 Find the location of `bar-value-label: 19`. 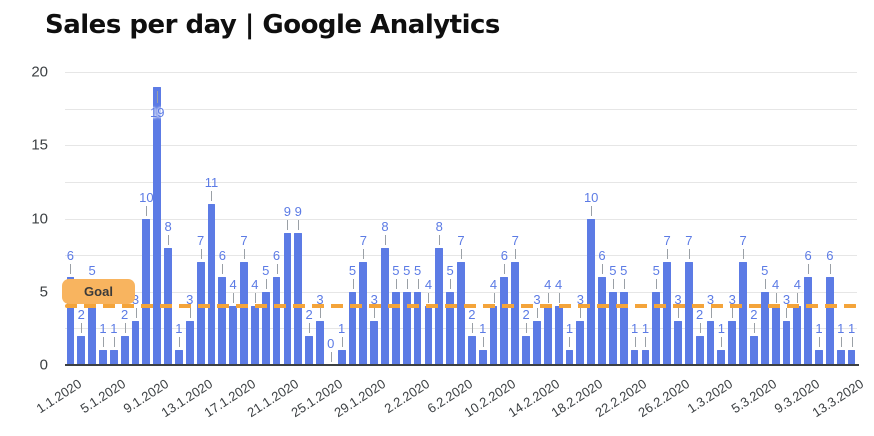

bar-value-label: 19 is located at coordinates (157, 112).